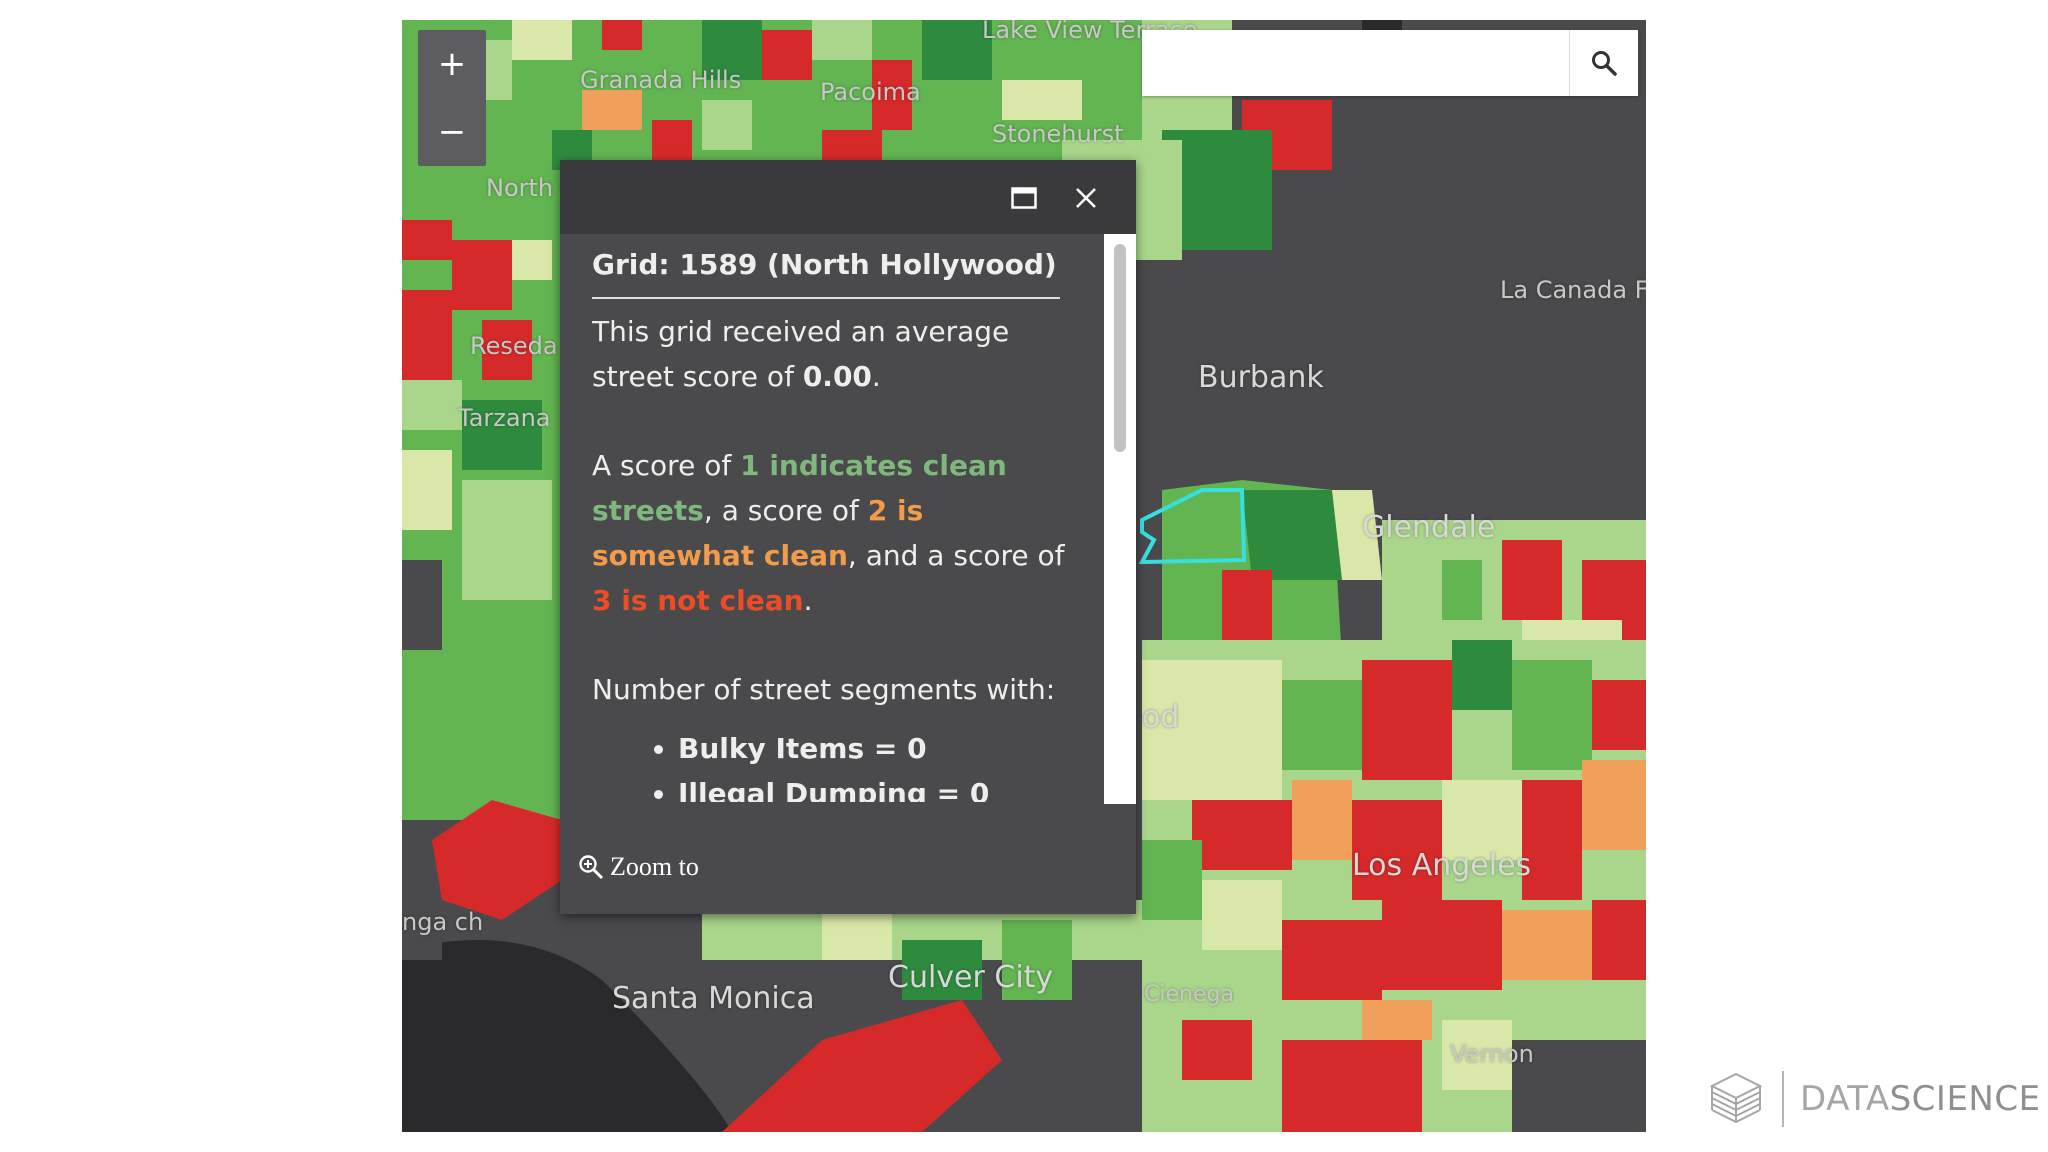 The width and height of the screenshot is (2048, 1152). I want to click on segments-list: Bulky Items = 0 Illegal Dumping = 0, so click(836, 764).